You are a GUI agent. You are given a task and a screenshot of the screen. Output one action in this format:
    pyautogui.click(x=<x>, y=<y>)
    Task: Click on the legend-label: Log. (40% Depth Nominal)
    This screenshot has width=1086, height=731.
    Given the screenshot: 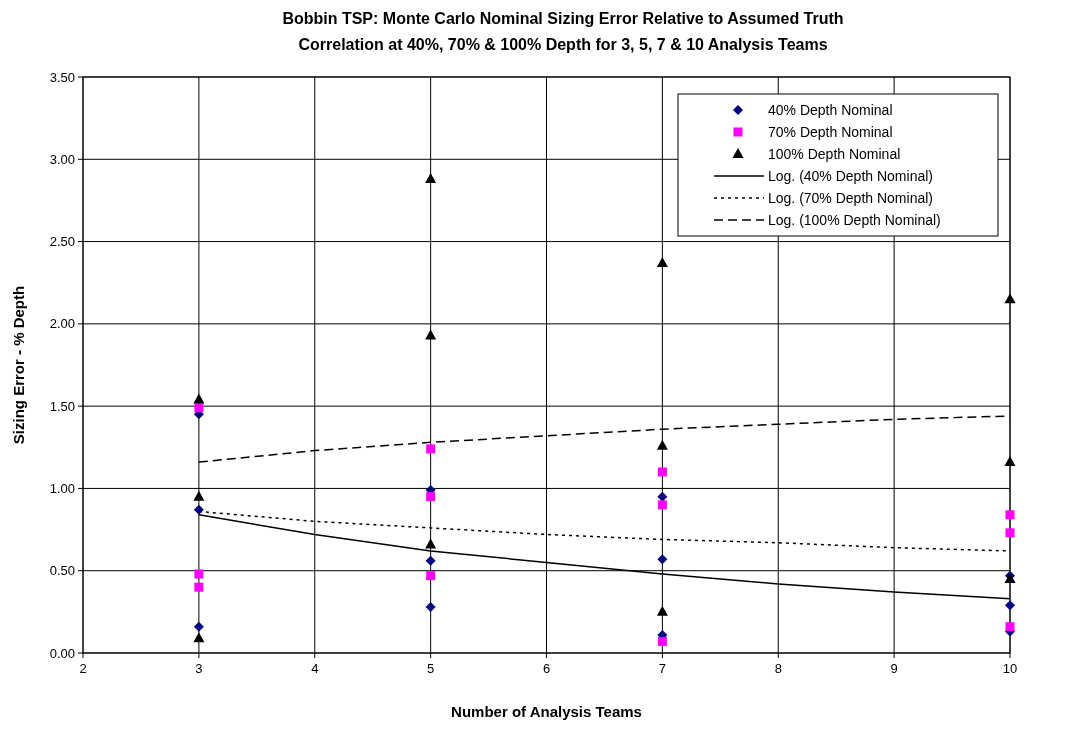 What is the action you would take?
    pyautogui.click(x=850, y=175)
    